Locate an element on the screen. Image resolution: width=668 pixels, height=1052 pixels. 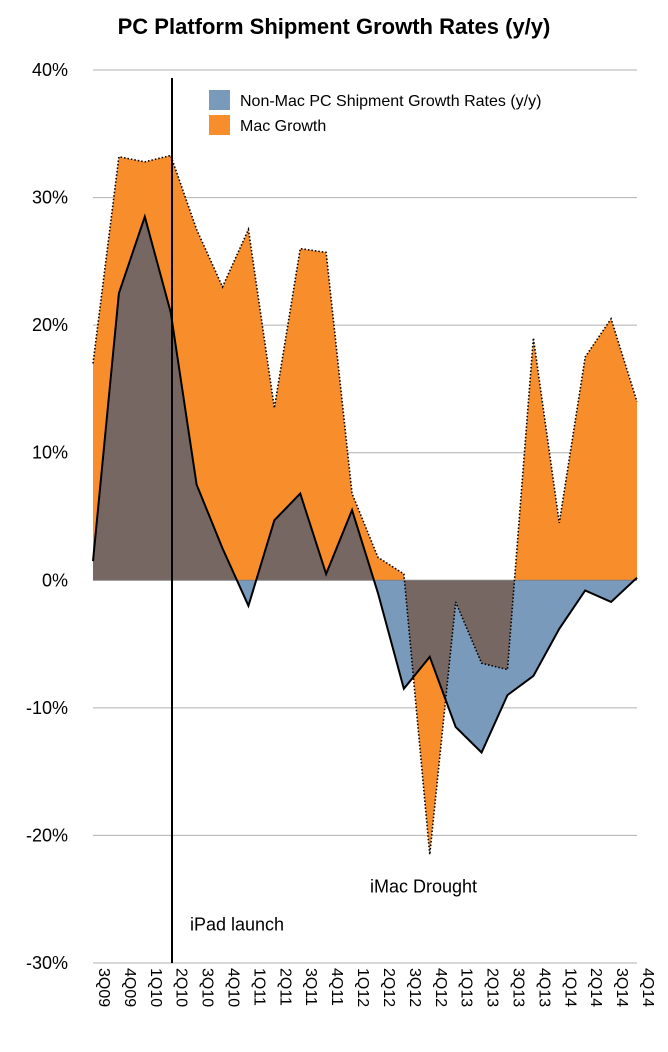
legend-swatch-non-mac is located at coordinates (219, 100).